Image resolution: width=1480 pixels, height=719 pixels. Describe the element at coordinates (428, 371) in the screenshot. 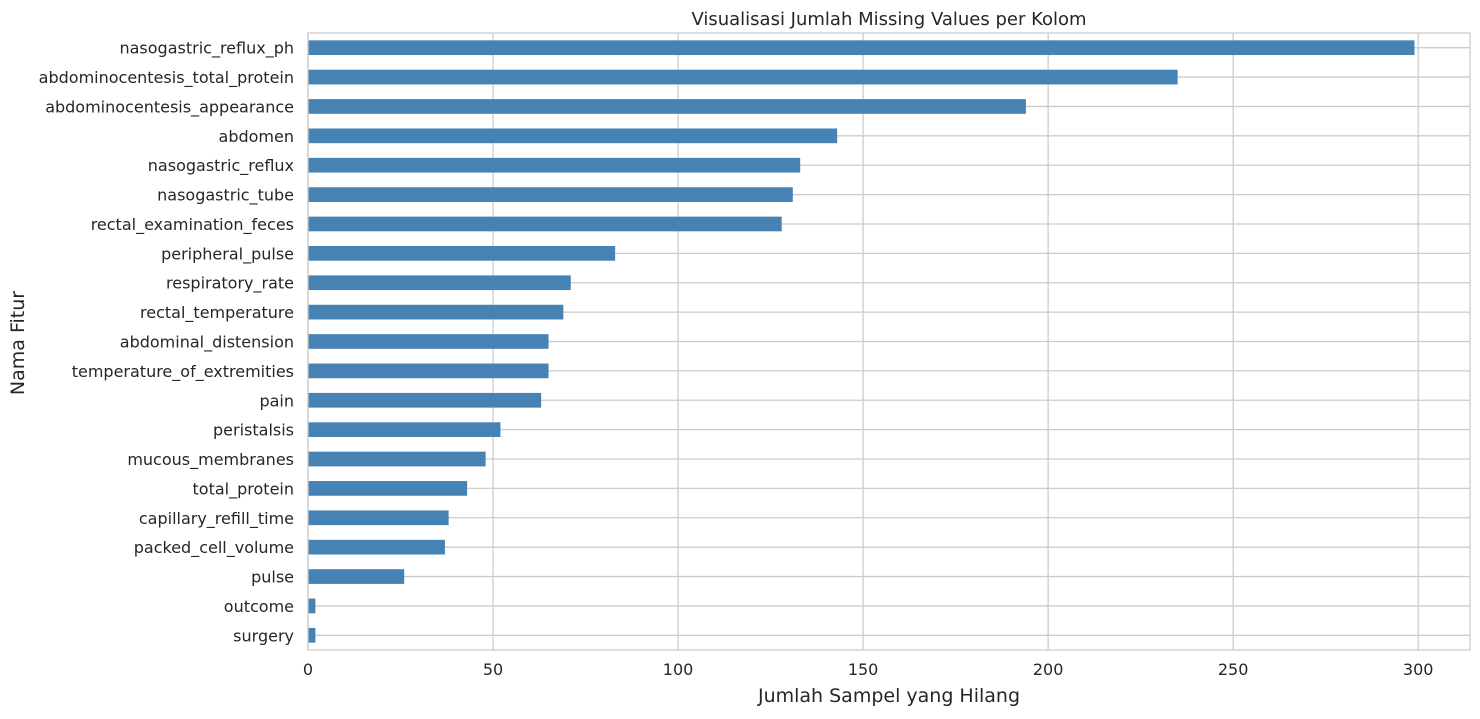

I see `bar-temperature-of-extremities` at that location.